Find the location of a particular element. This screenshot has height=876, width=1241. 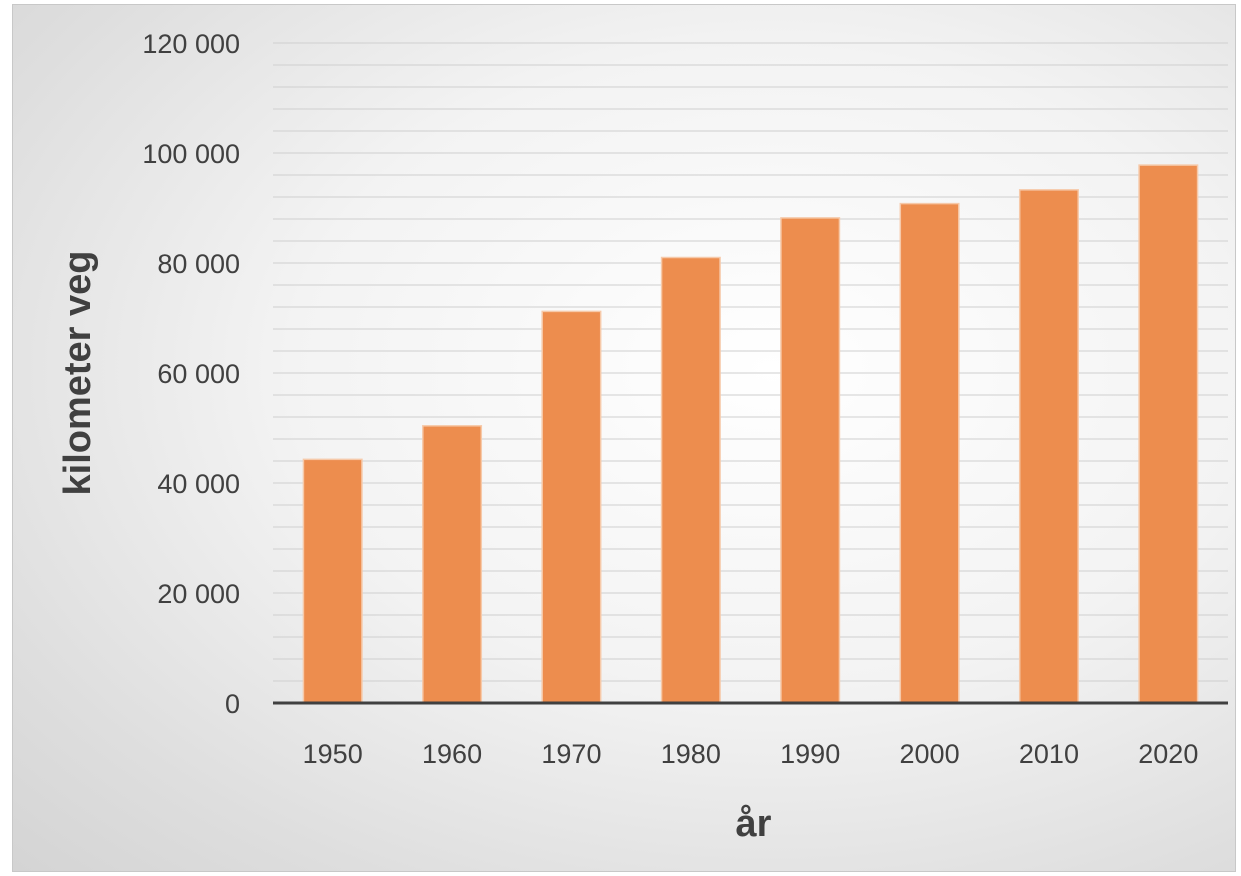

y-tick-label: 80 000 is located at coordinates (198, 264).